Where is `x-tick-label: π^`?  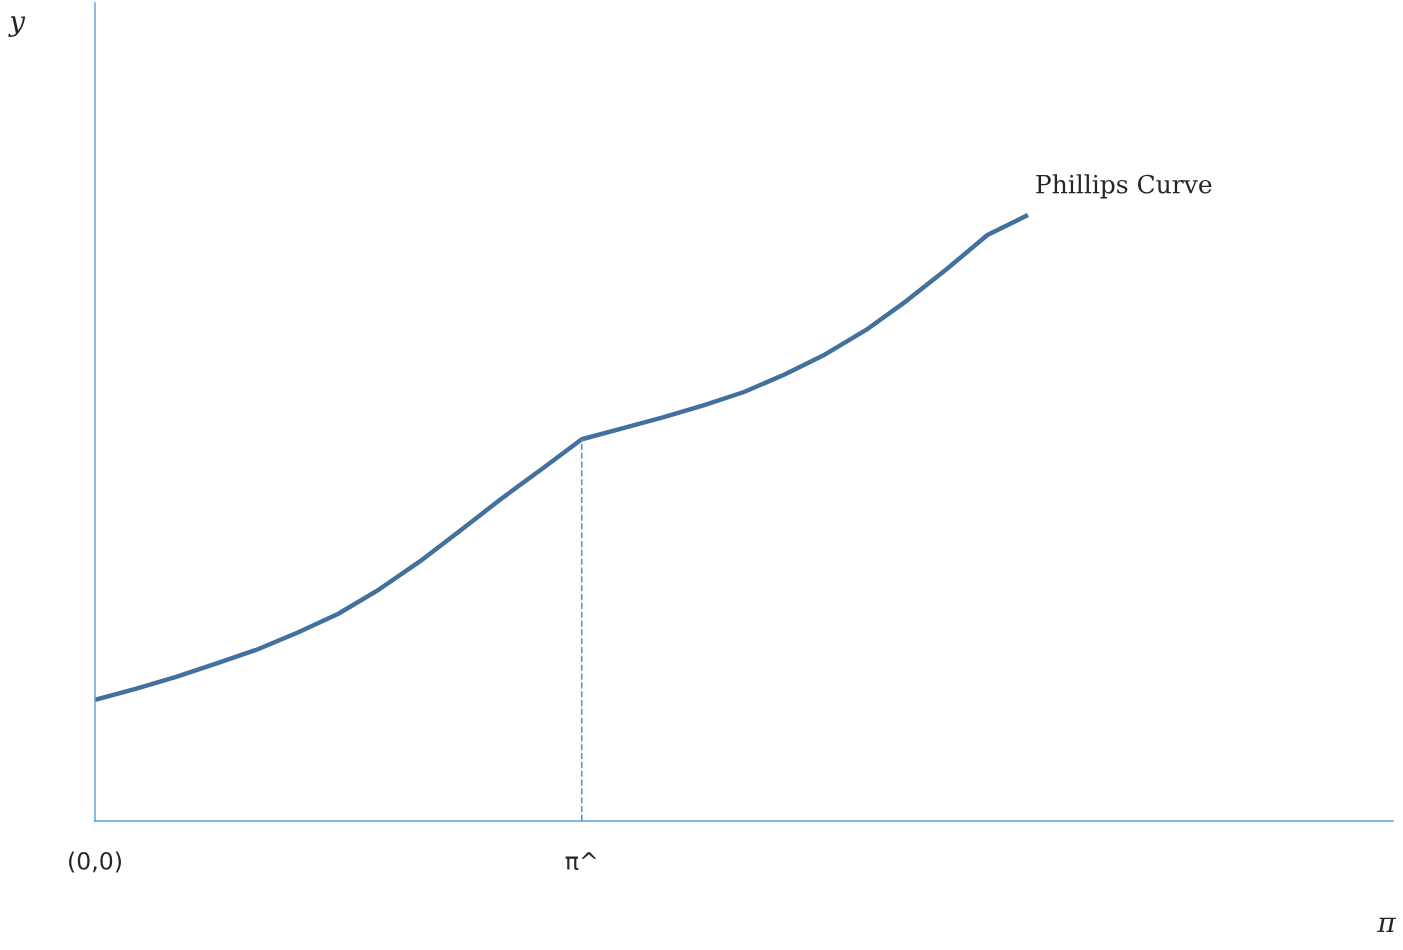
x-tick-label: π^ is located at coordinates (581, 861).